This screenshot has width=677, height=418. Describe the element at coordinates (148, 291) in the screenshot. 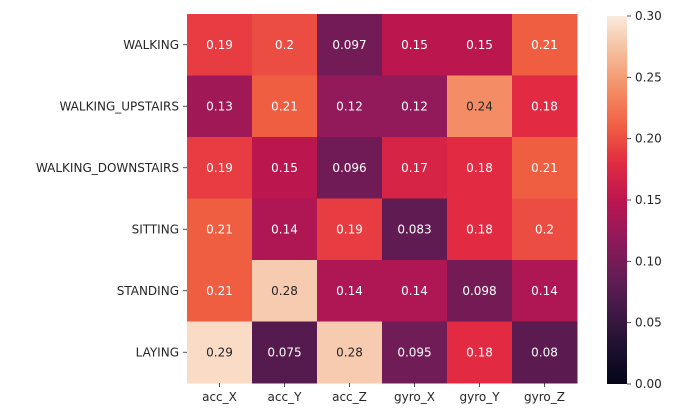

I see `row-tick-label: STANDING` at that location.